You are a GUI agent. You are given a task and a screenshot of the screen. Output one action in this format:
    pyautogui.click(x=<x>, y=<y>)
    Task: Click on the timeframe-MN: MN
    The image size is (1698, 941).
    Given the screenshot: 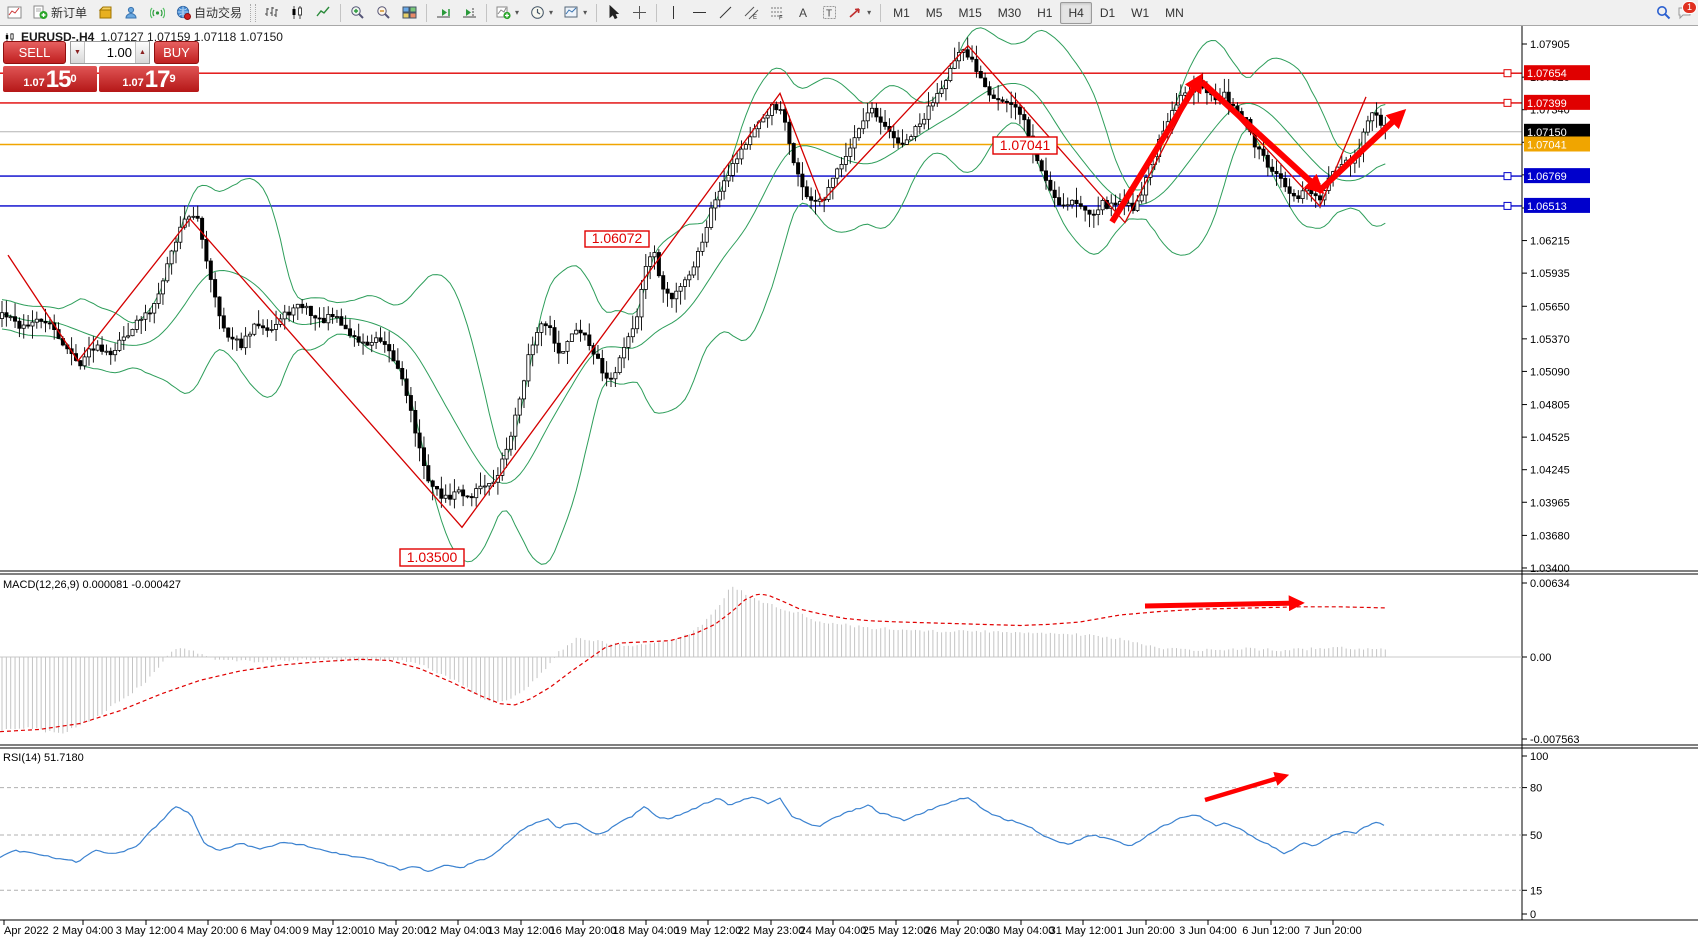 What is the action you would take?
    pyautogui.click(x=1174, y=12)
    